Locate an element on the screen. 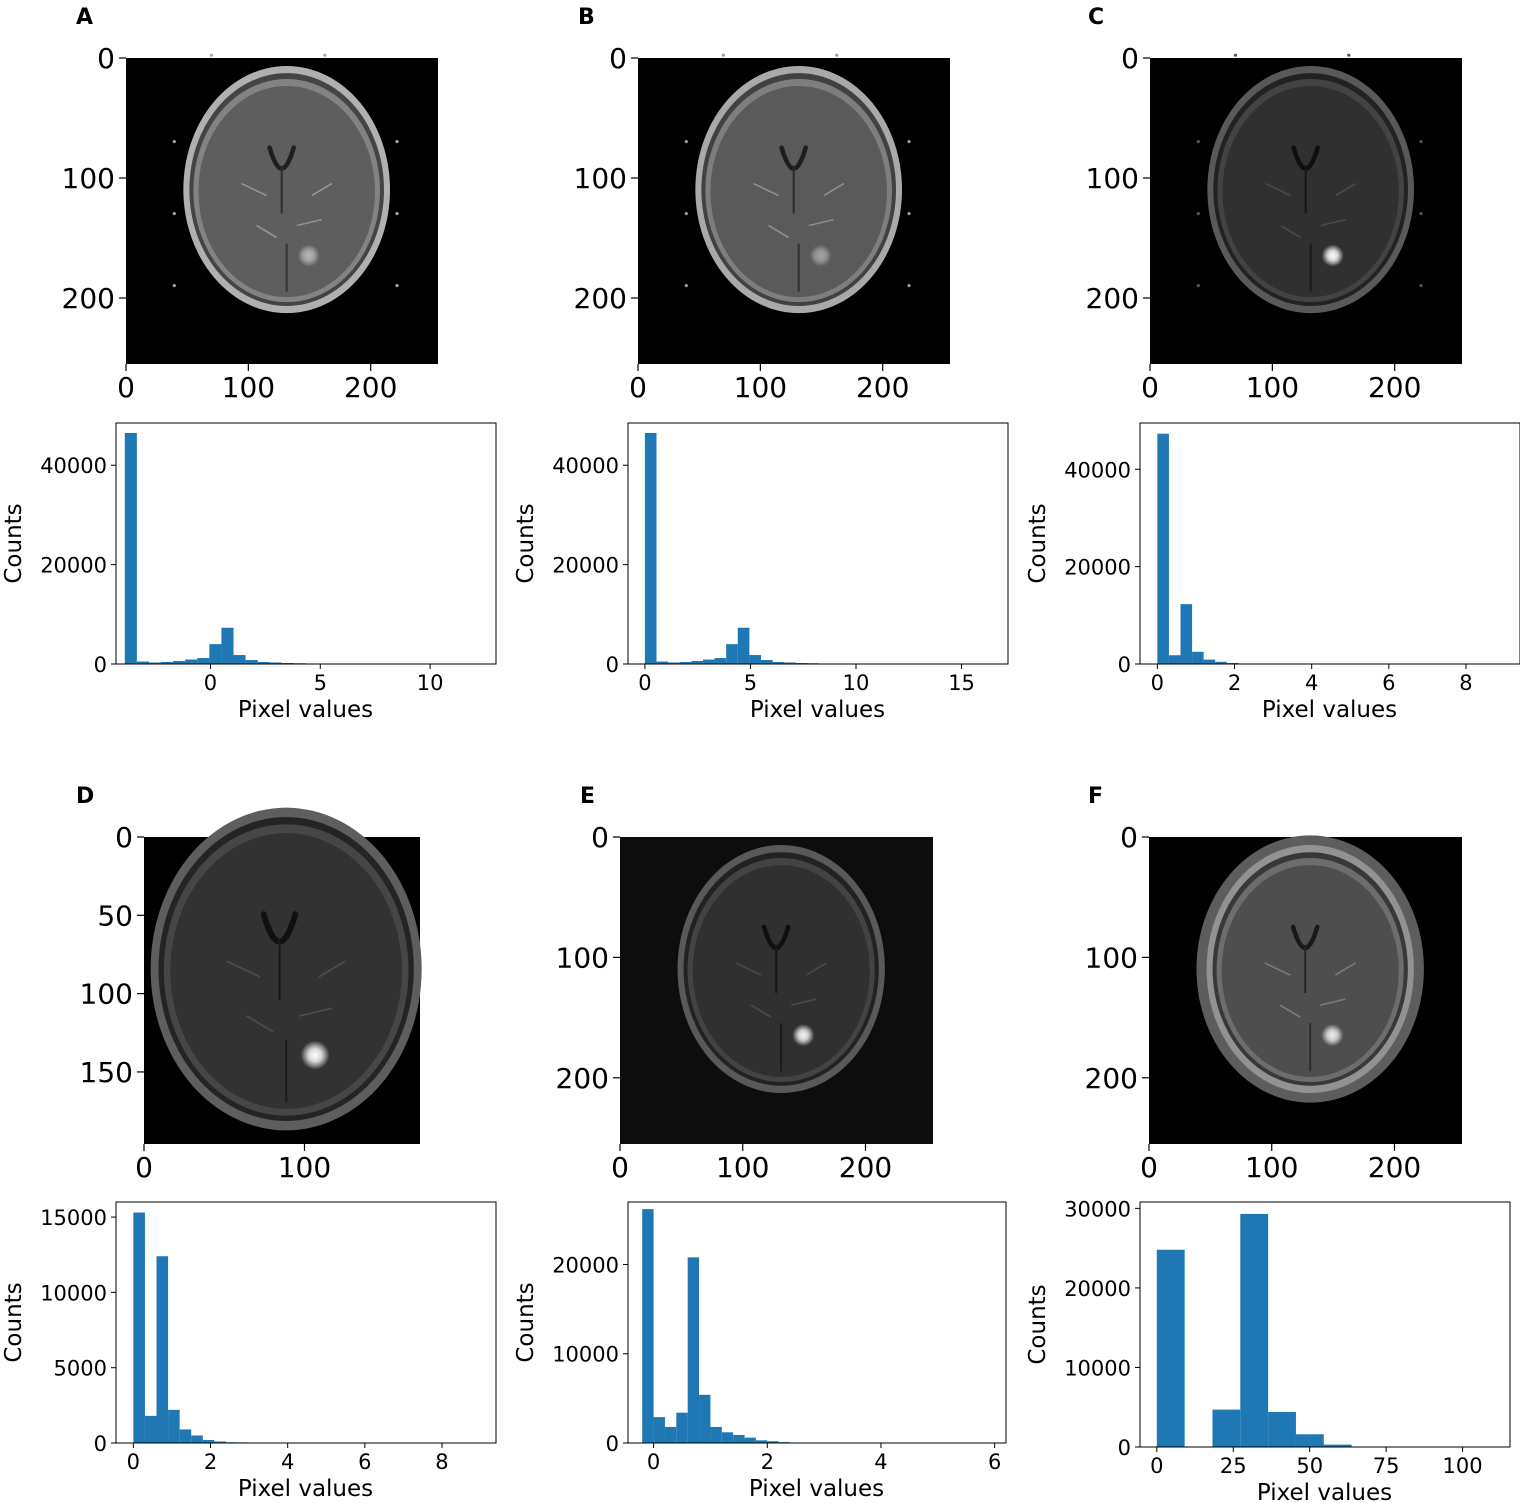 Image resolution: width=1520 pixels, height=1503 pixels. y-tick-label: 5000 is located at coordinates (80, 1369).